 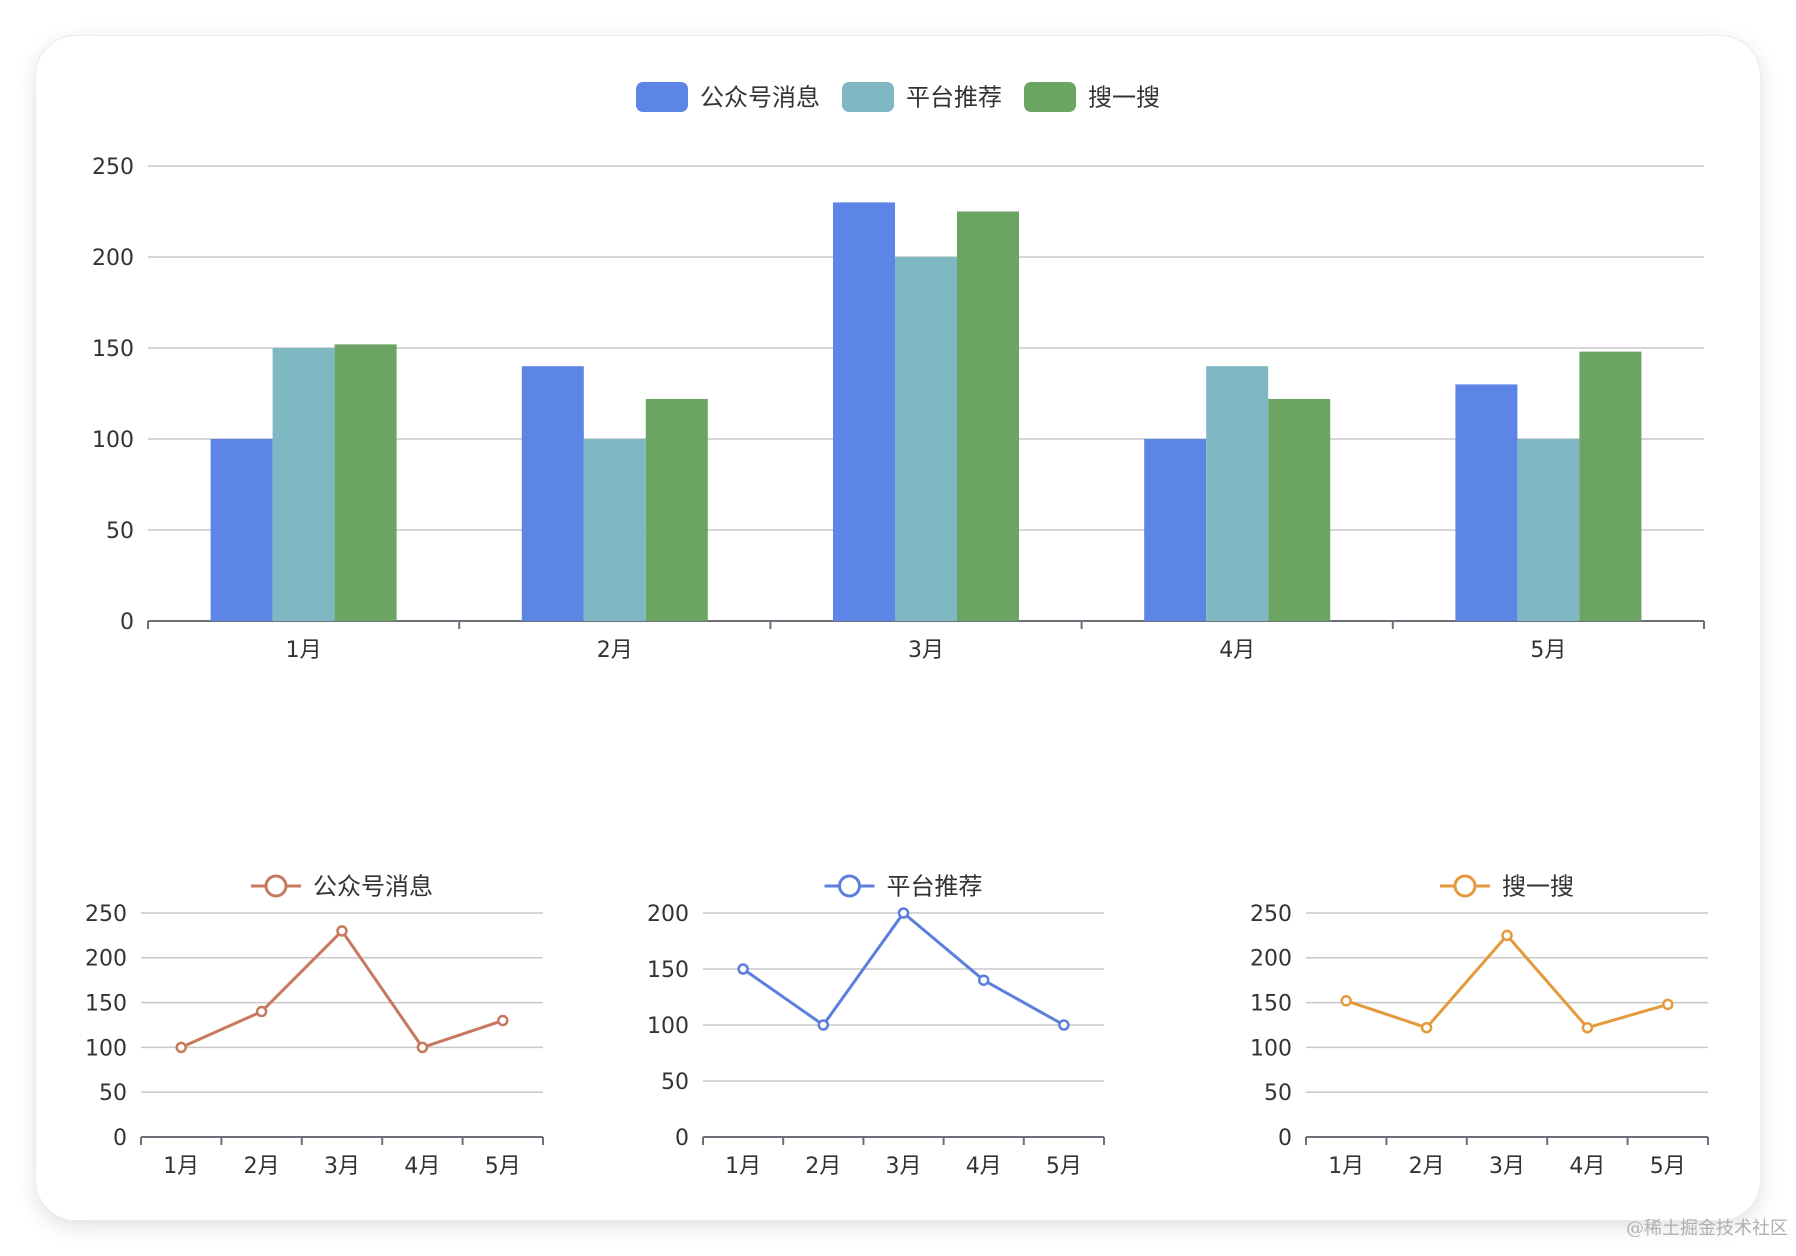 I want to click on line-chart-sousou: 0 50 100 150 200 250 1月 2月 3月 4月 5月 搜一搜, so click(x=1479, y=1026).